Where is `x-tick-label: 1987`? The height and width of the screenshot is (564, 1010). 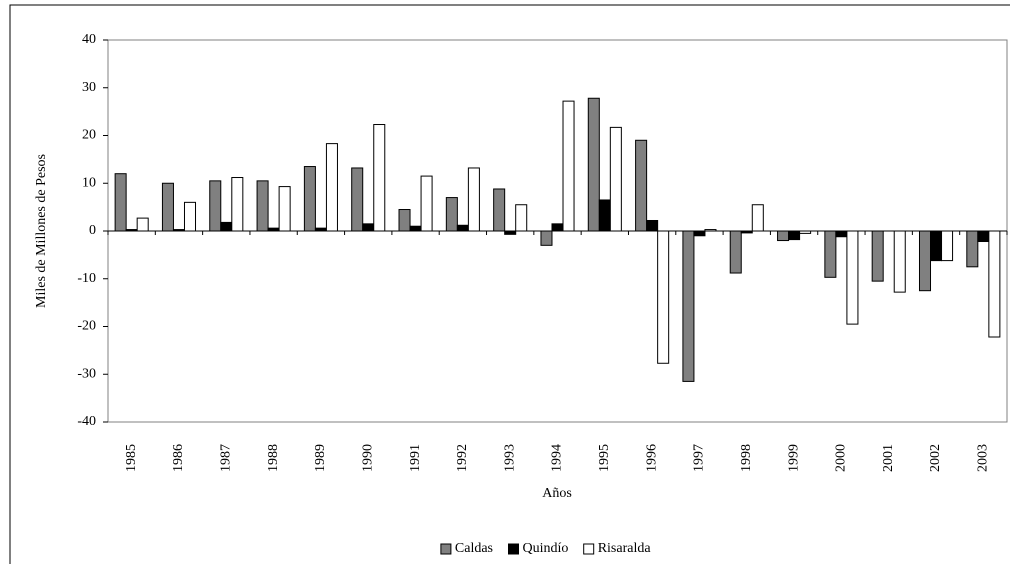 x-tick-label: 1987 is located at coordinates (226, 458).